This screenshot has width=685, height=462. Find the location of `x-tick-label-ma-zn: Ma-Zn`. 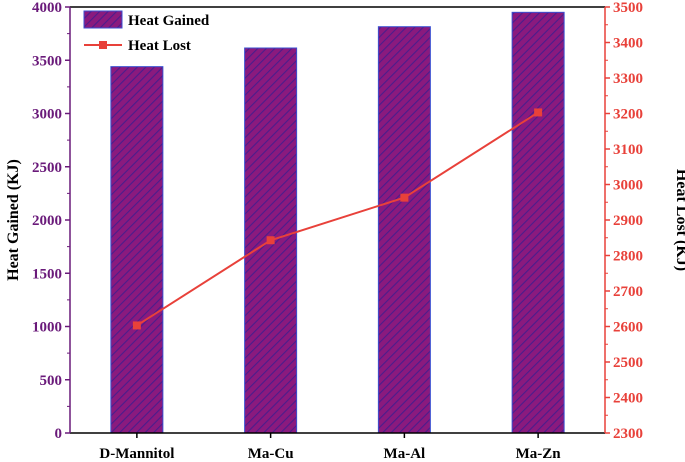

x-tick-label-ma-zn: Ma-Zn is located at coordinates (539, 454).